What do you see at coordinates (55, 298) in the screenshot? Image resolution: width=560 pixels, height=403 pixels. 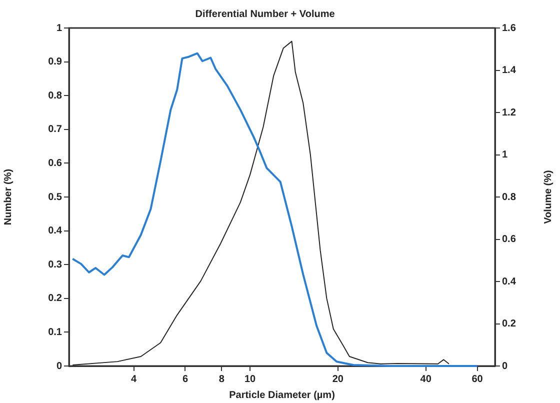 I see `y-tick-label: 0.2` at bounding box center [55, 298].